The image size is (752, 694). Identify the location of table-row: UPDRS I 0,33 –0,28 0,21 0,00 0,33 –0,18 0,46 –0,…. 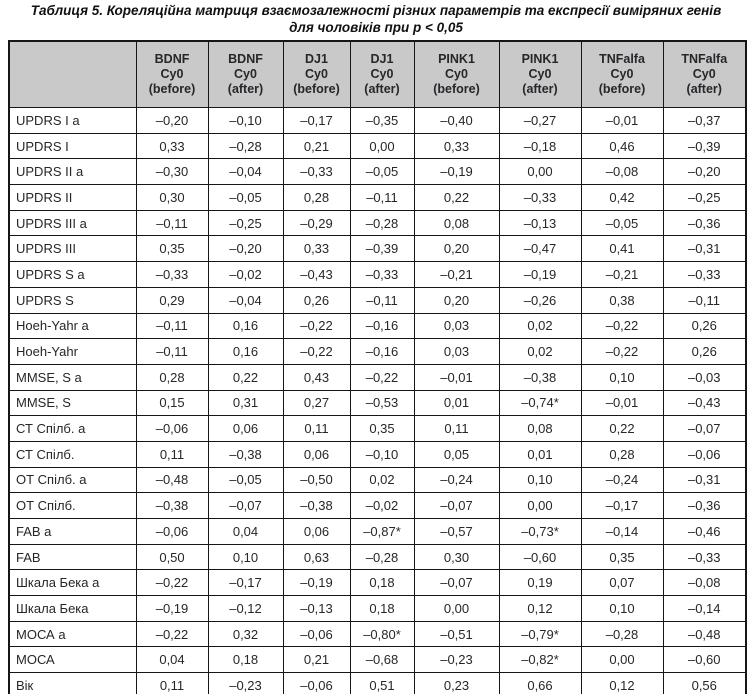
(377, 146).